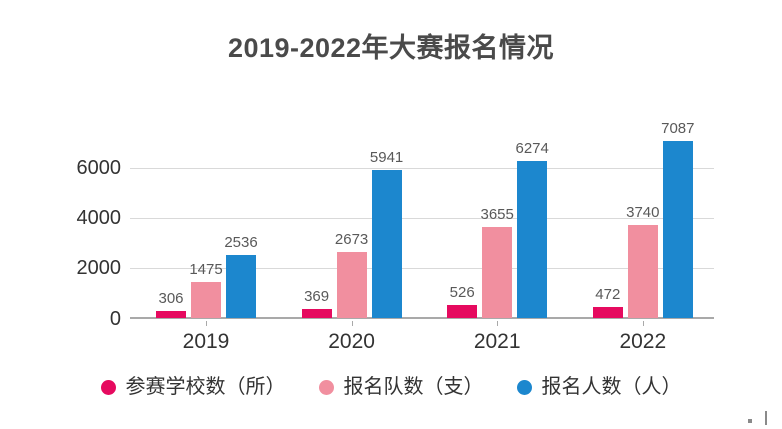 This screenshot has width=782, height=429. What do you see at coordinates (462, 293) in the screenshot?
I see `bar-value-label: 526` at bounding box center [462, 293].